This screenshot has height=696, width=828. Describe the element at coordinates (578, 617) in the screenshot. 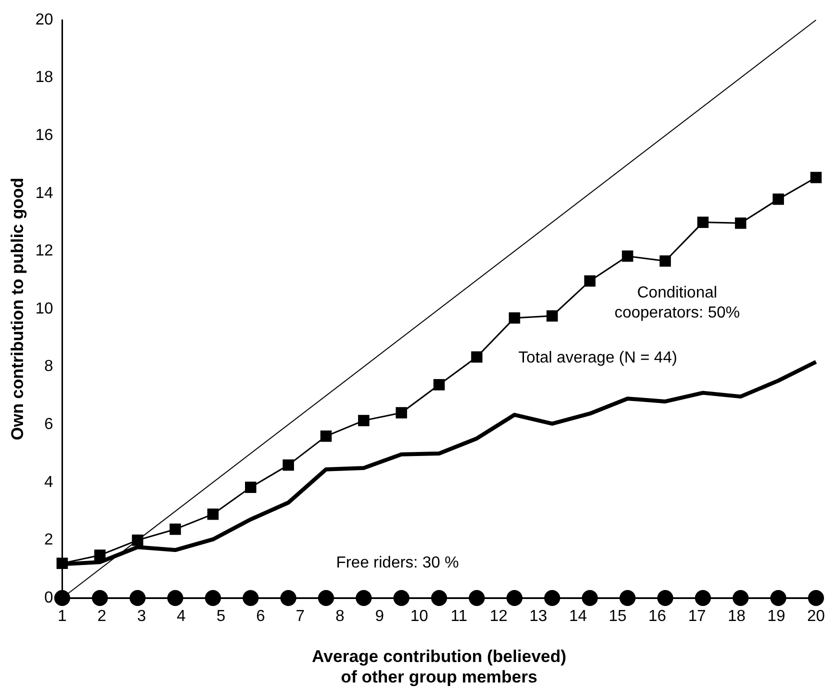

I see `x-tick-label: 14` at that location.